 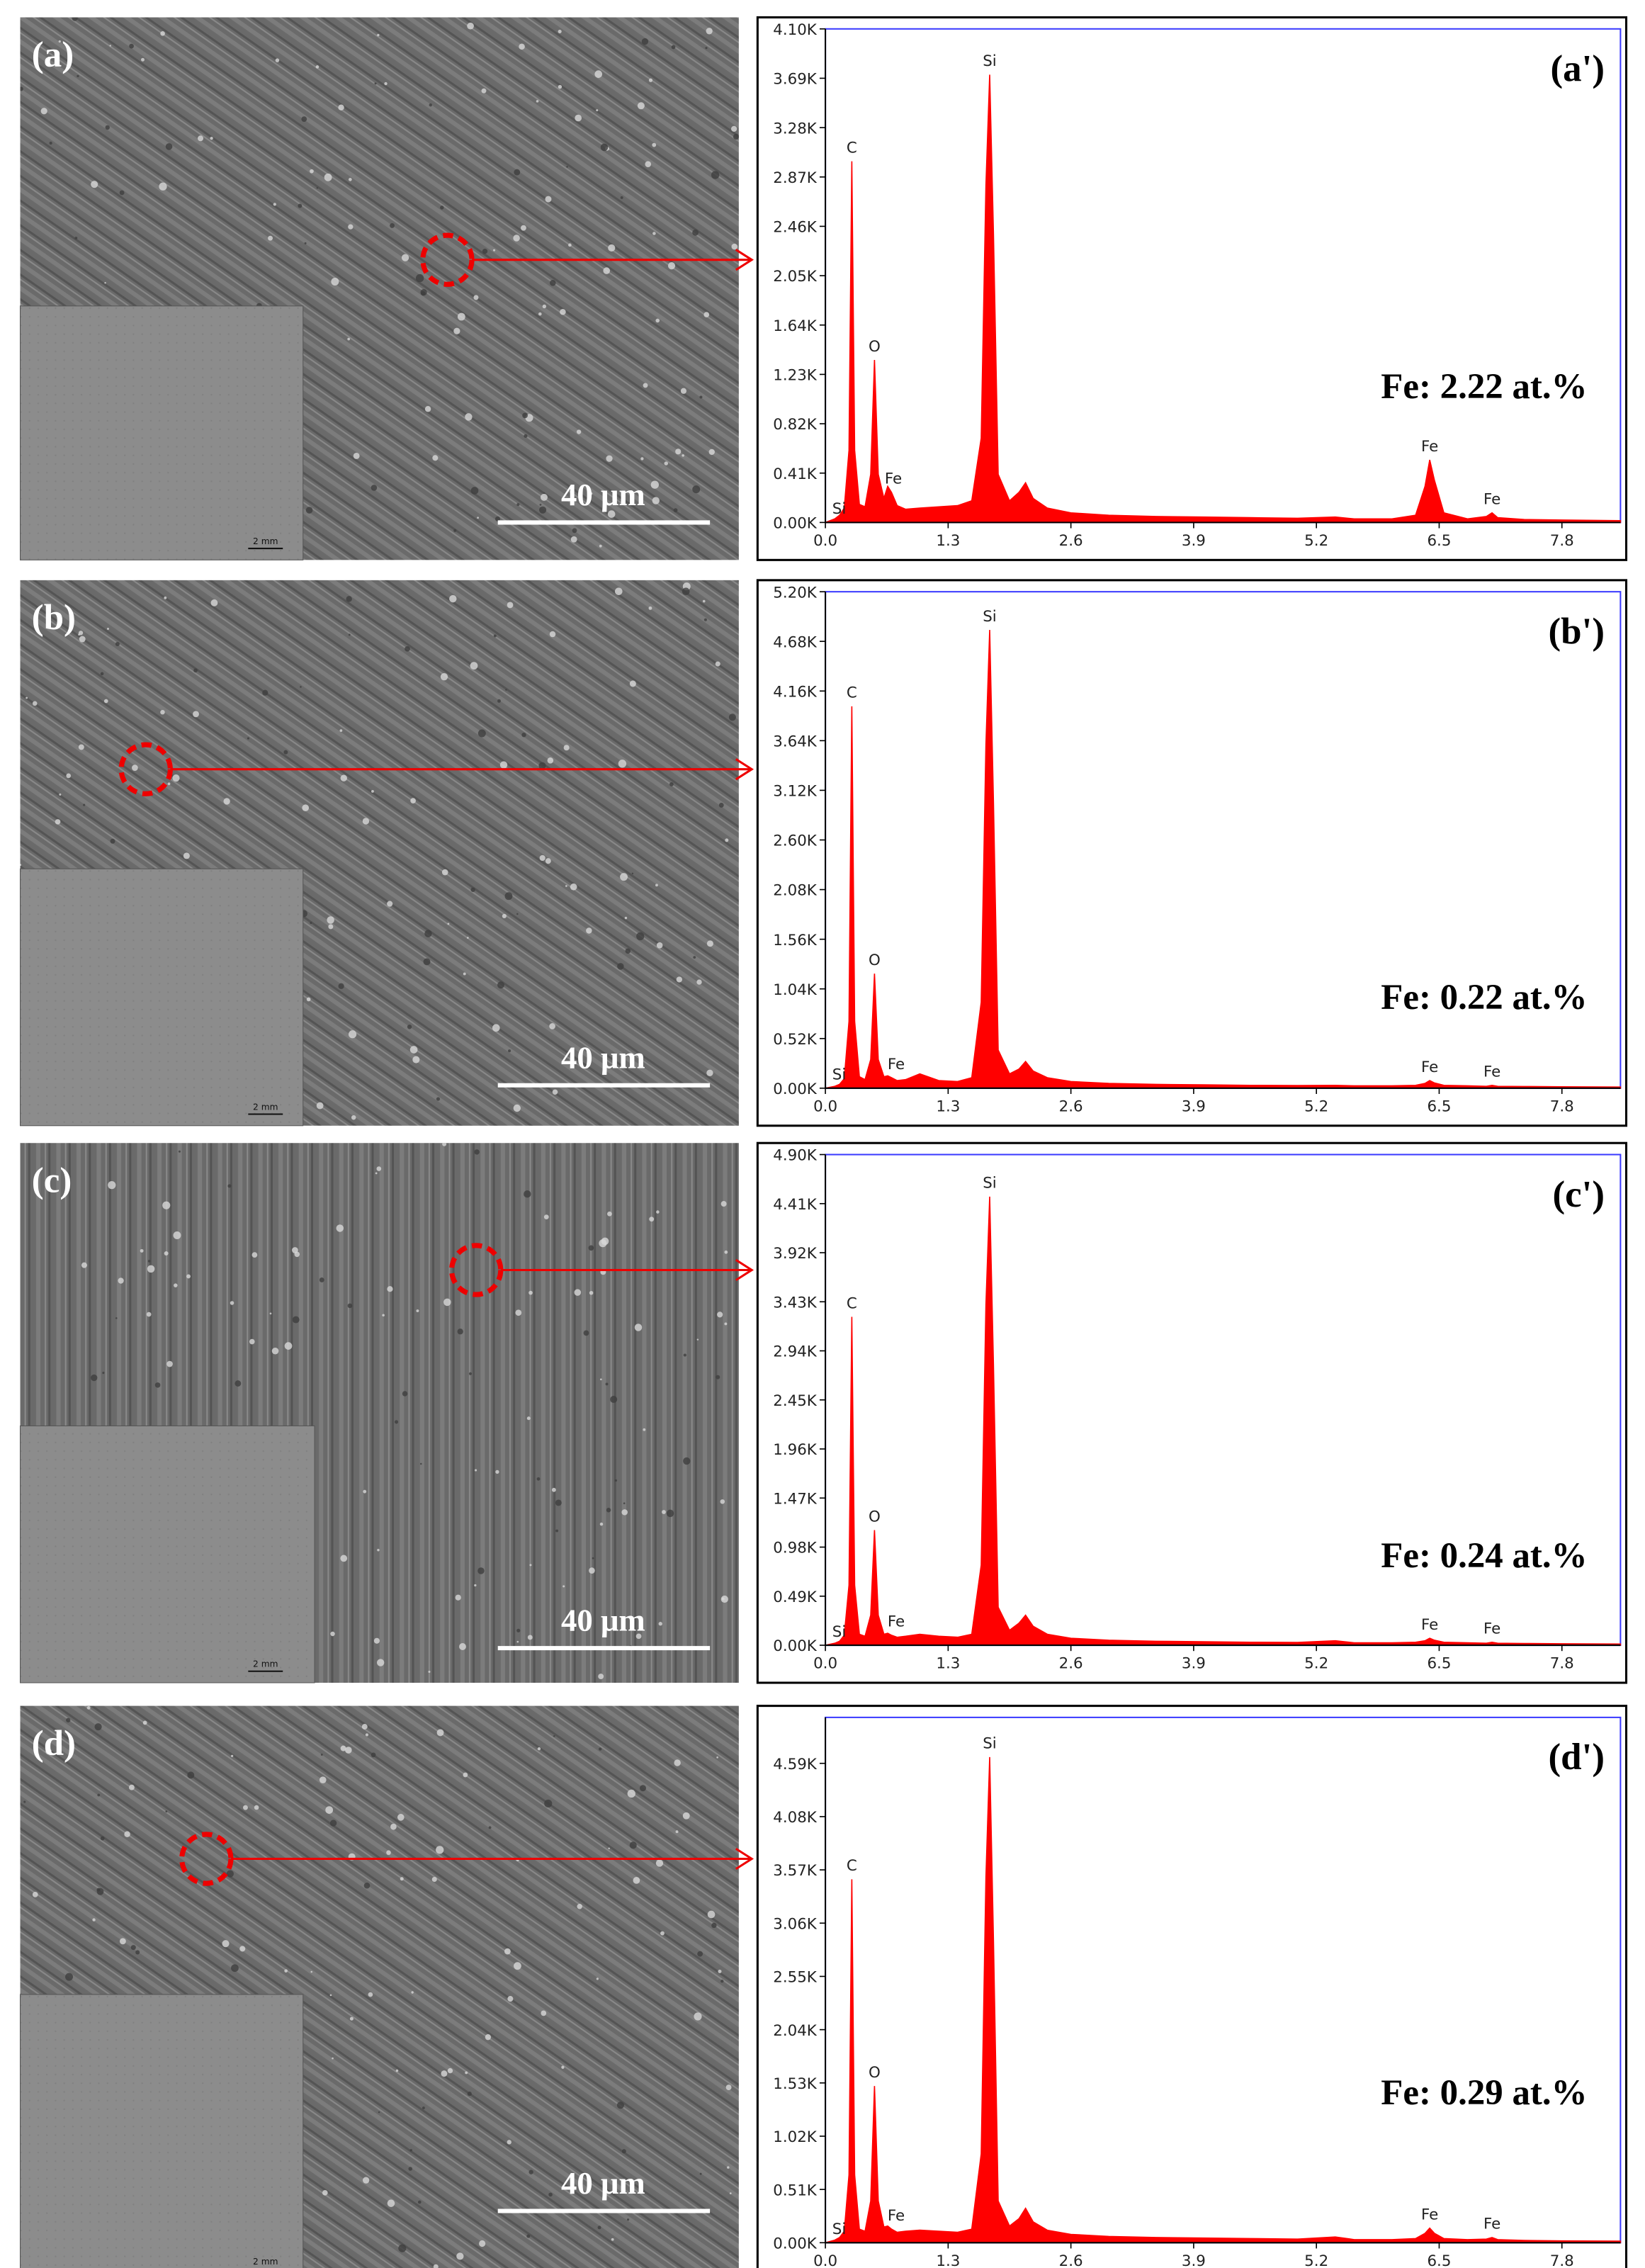 I want to click on chart-label: (a'), so click(x=1578, y=68).